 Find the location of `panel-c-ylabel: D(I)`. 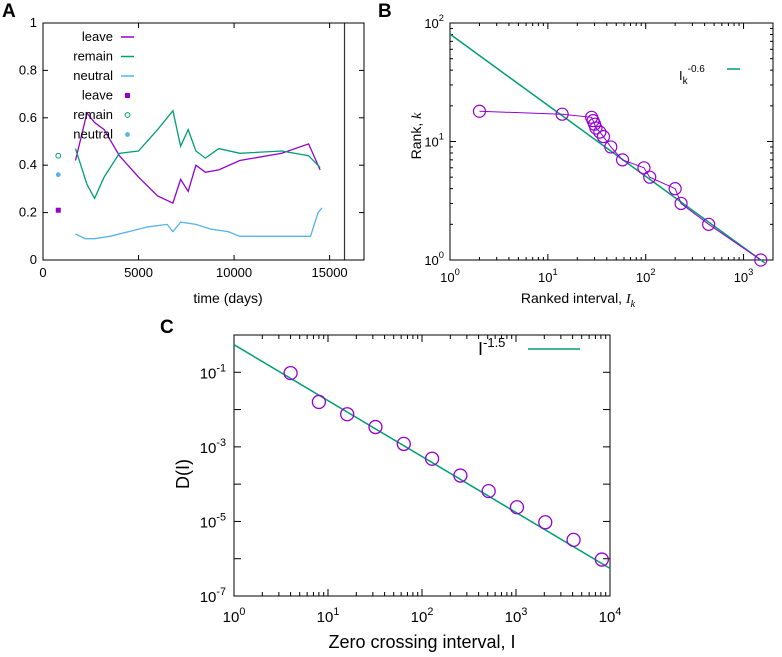

panel-c-ylabel: D(I) is located at coordinates (183, 474).